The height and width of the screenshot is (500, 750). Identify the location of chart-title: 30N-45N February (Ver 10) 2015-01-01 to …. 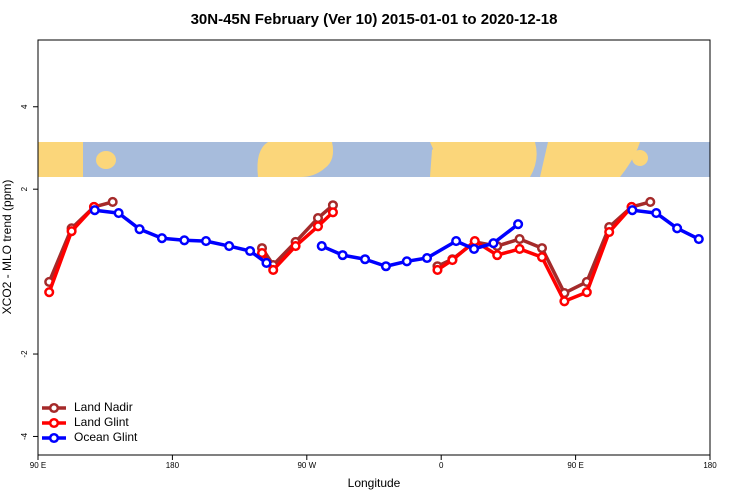
(374, 19).